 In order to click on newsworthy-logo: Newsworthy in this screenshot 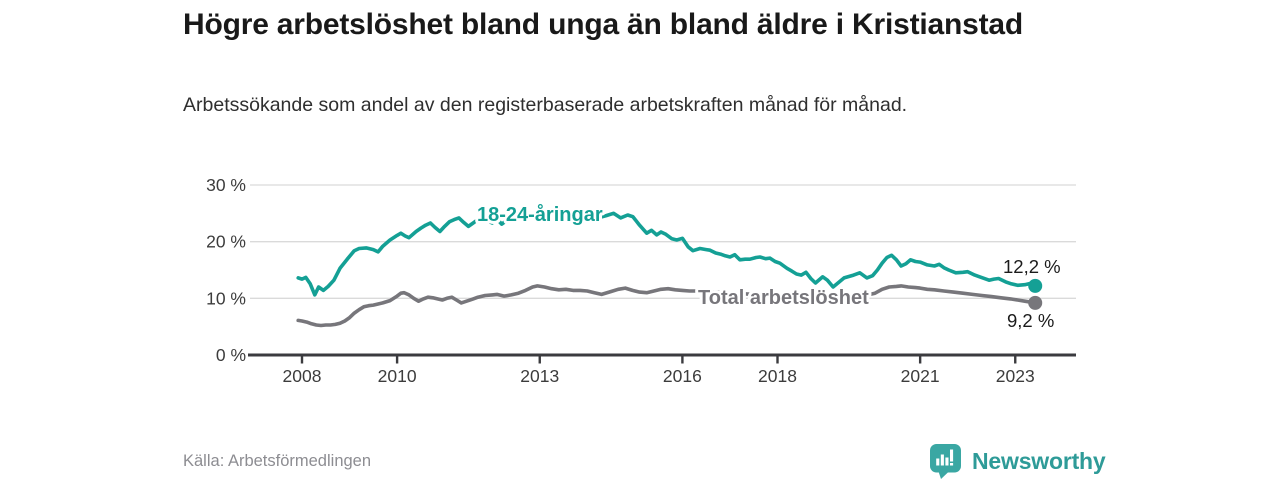, I will do `click(1017, 461)`.